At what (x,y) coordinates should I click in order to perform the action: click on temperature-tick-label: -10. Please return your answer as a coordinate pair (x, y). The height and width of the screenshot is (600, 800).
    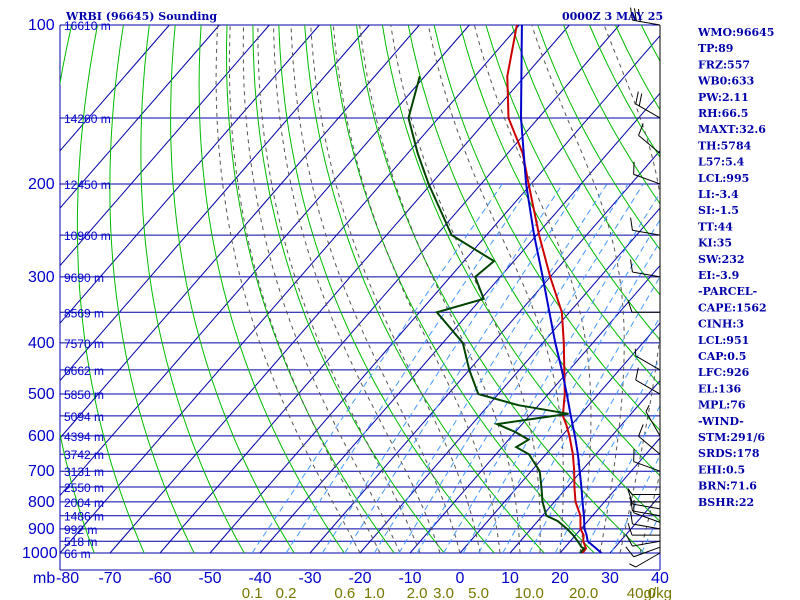
    Looking at the image, I should click on (409, 578).